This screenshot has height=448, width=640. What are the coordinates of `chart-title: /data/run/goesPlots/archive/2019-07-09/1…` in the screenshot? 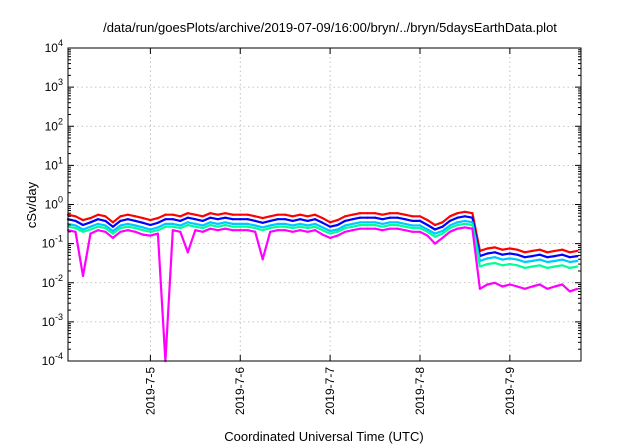 It's located at (330, 27).